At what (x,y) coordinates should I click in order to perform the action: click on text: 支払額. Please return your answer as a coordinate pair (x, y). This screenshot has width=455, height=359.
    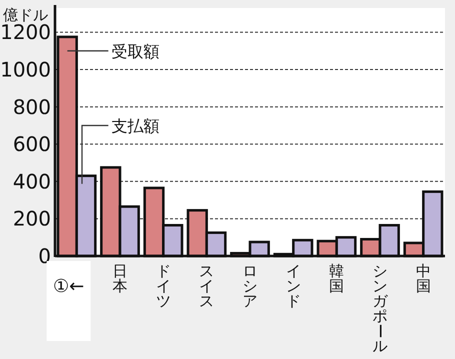
    Looking at the image, I should click on (135, 126).